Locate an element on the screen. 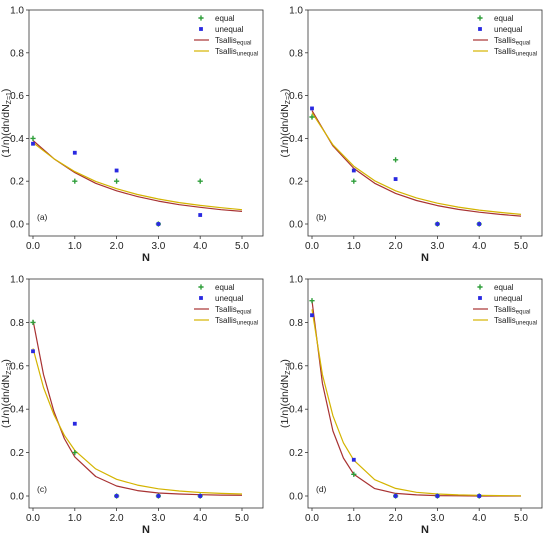  panel-label: (a) is located at coordinates (42, 217).